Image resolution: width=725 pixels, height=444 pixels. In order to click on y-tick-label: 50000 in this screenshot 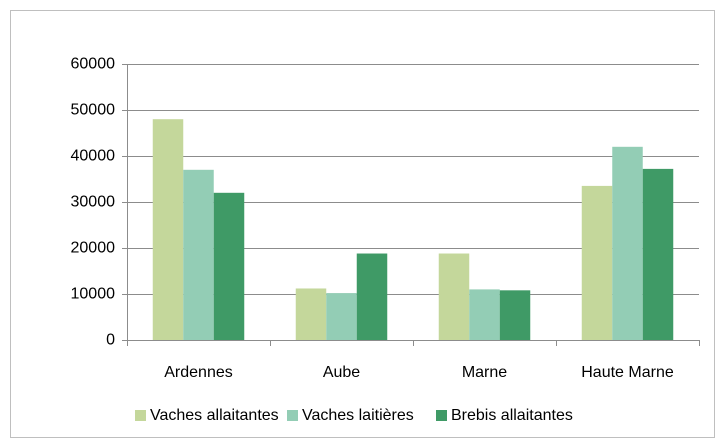, I will do `click(93, 110)`.